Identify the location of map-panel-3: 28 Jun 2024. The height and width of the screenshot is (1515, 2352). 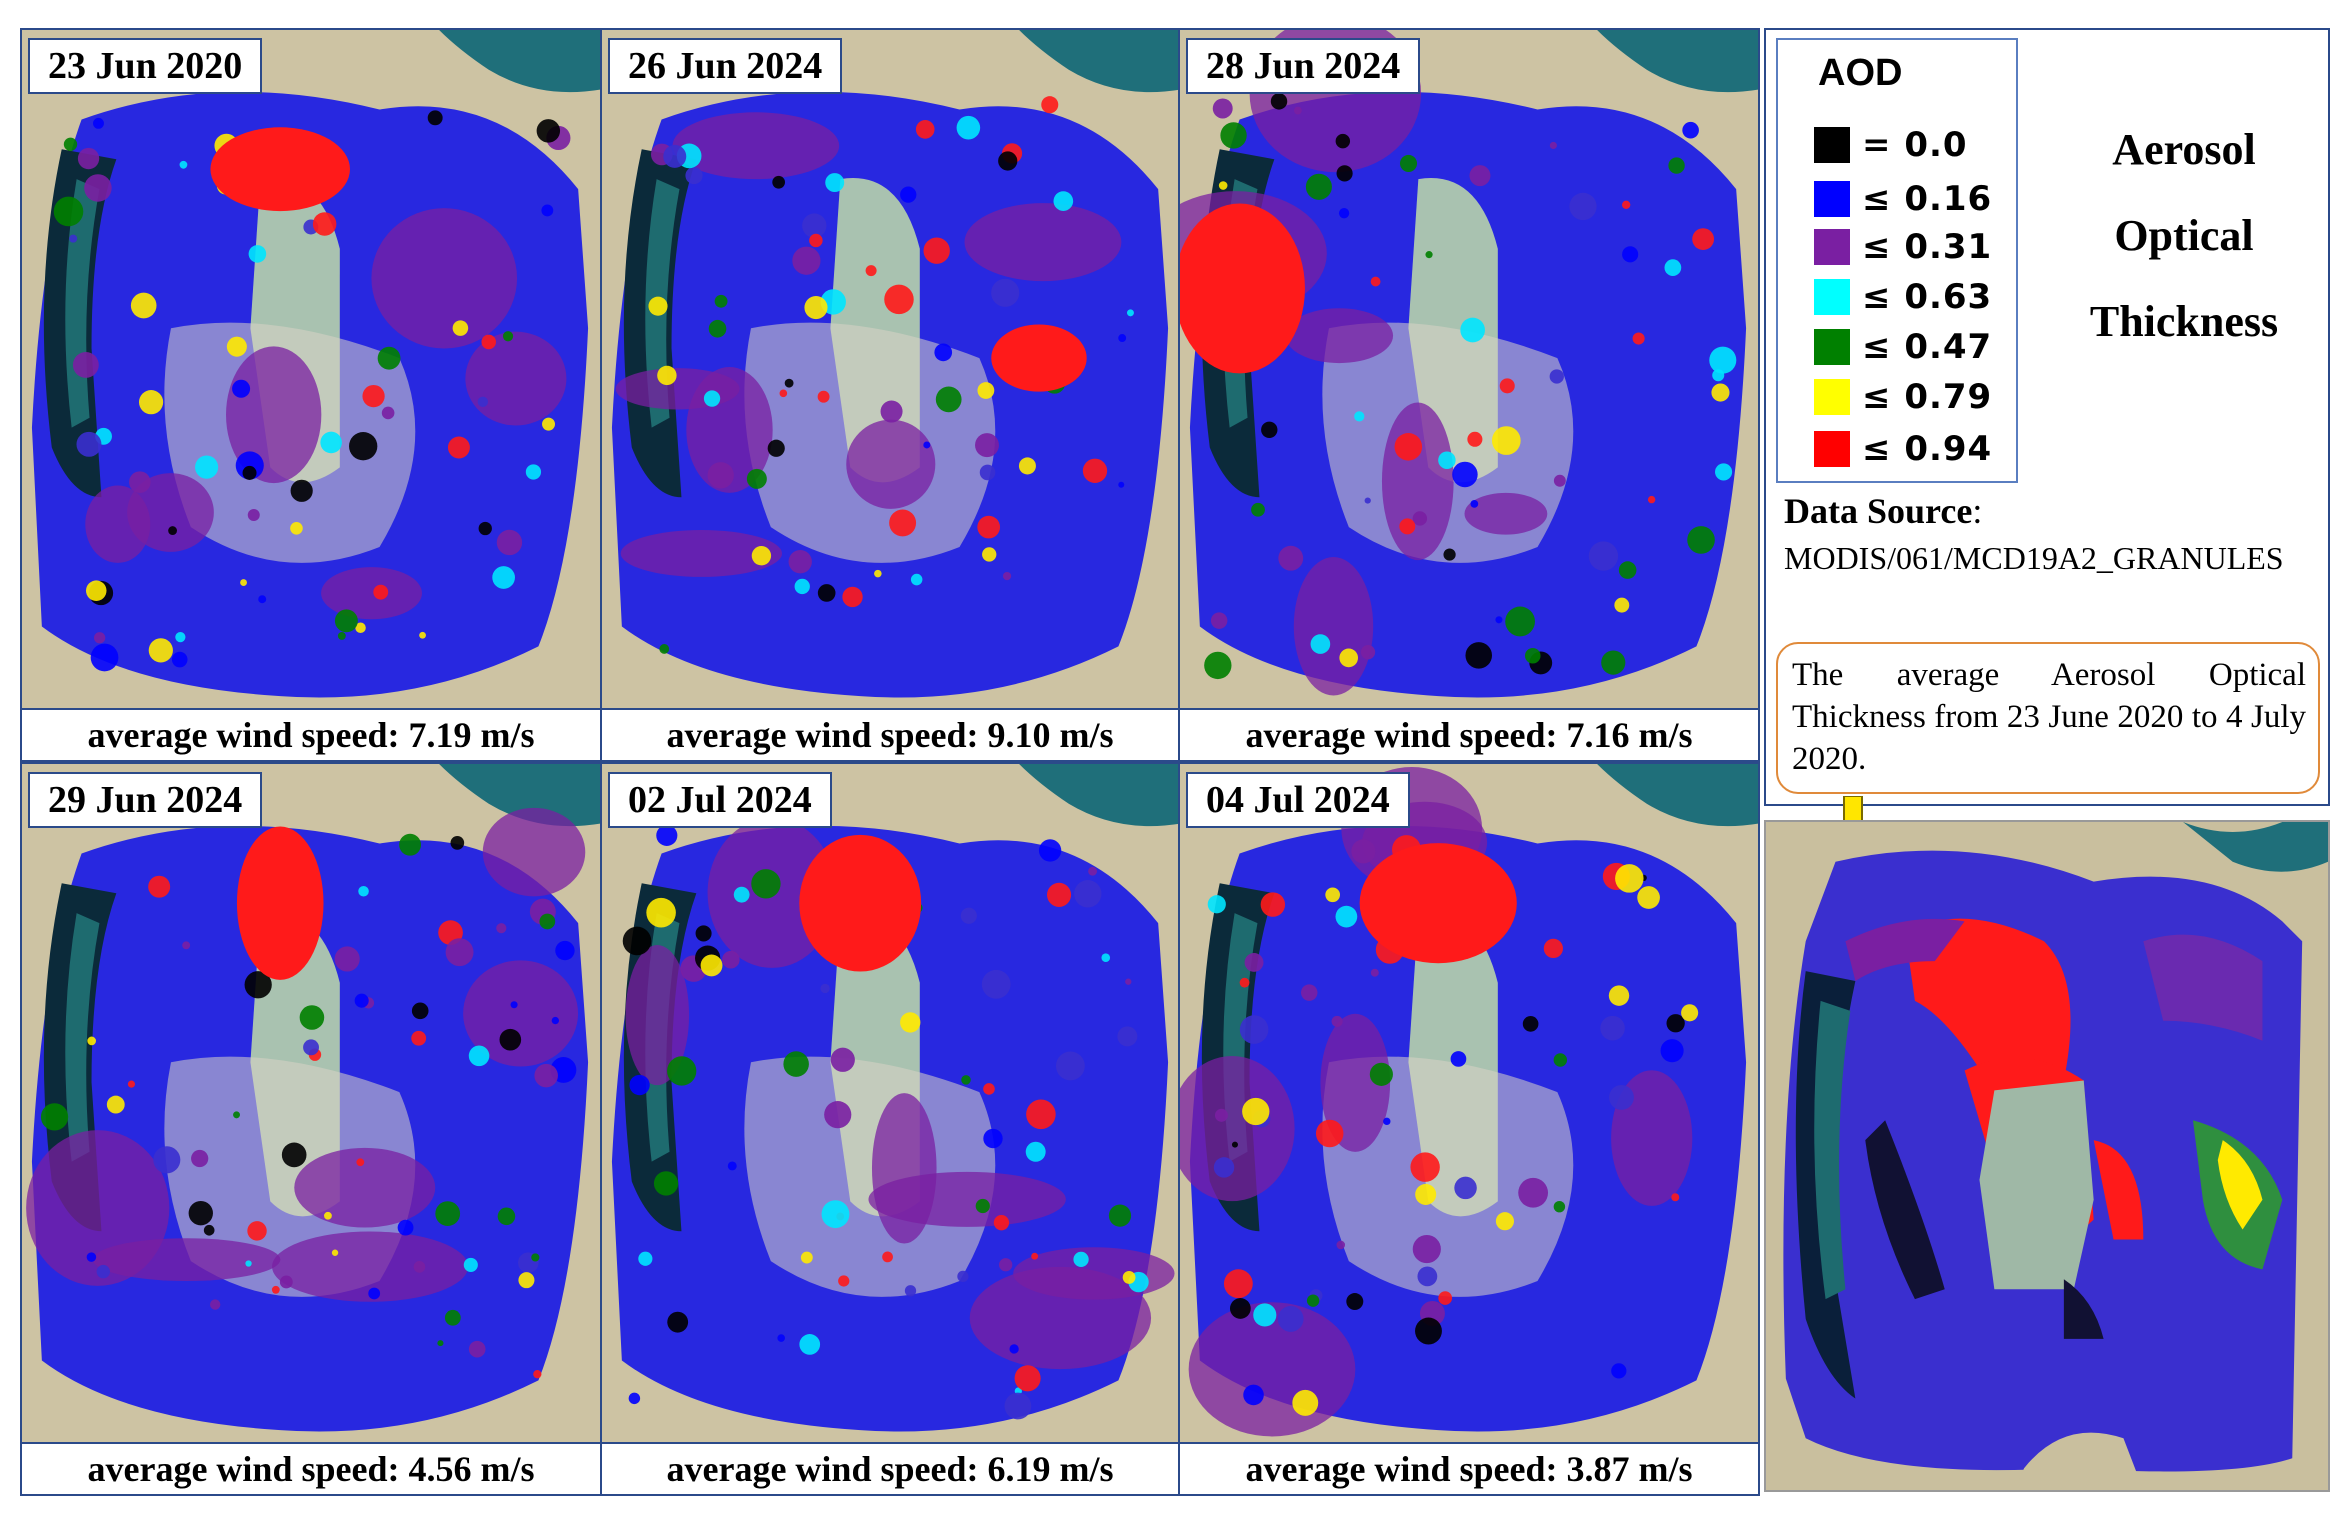
(1469, 371).